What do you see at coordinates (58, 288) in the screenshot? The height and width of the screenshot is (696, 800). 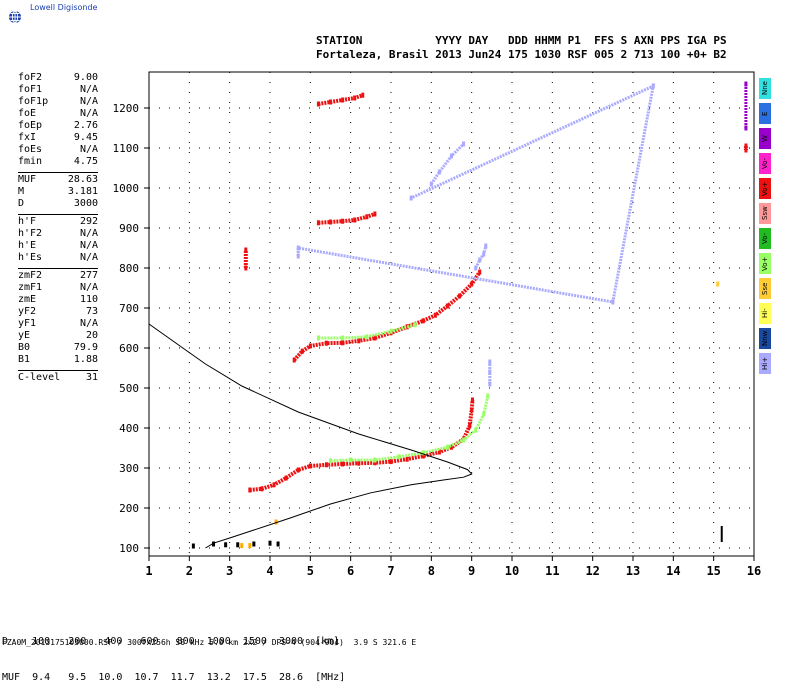 I see `param-row: zmF1 N/A` at bounding box center [58, 288].